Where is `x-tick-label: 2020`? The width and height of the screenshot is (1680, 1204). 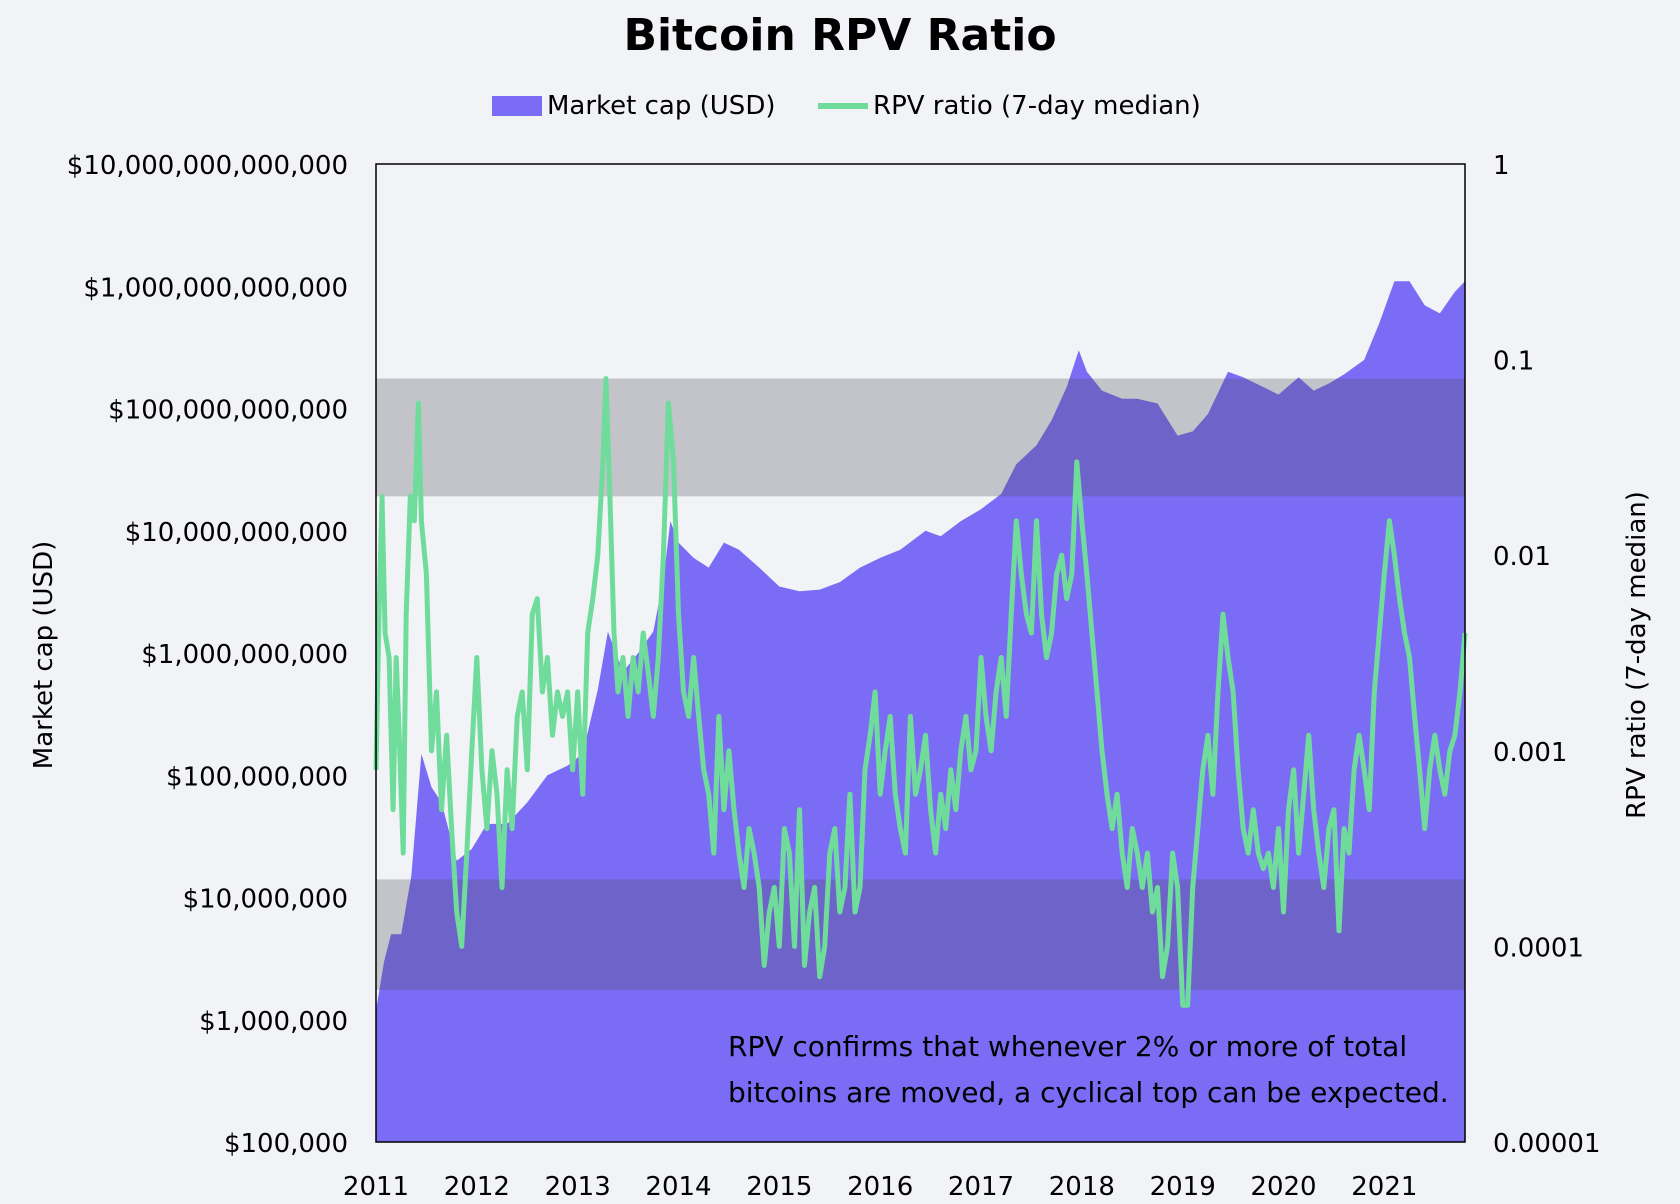 x-tick-label: 2020 is located at coordinates (1283, 1187).